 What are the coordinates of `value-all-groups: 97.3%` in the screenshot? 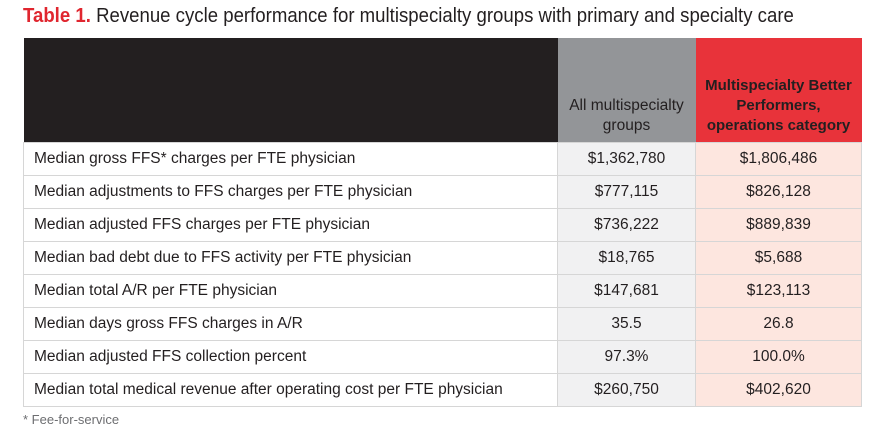 It's located at (626, 357).